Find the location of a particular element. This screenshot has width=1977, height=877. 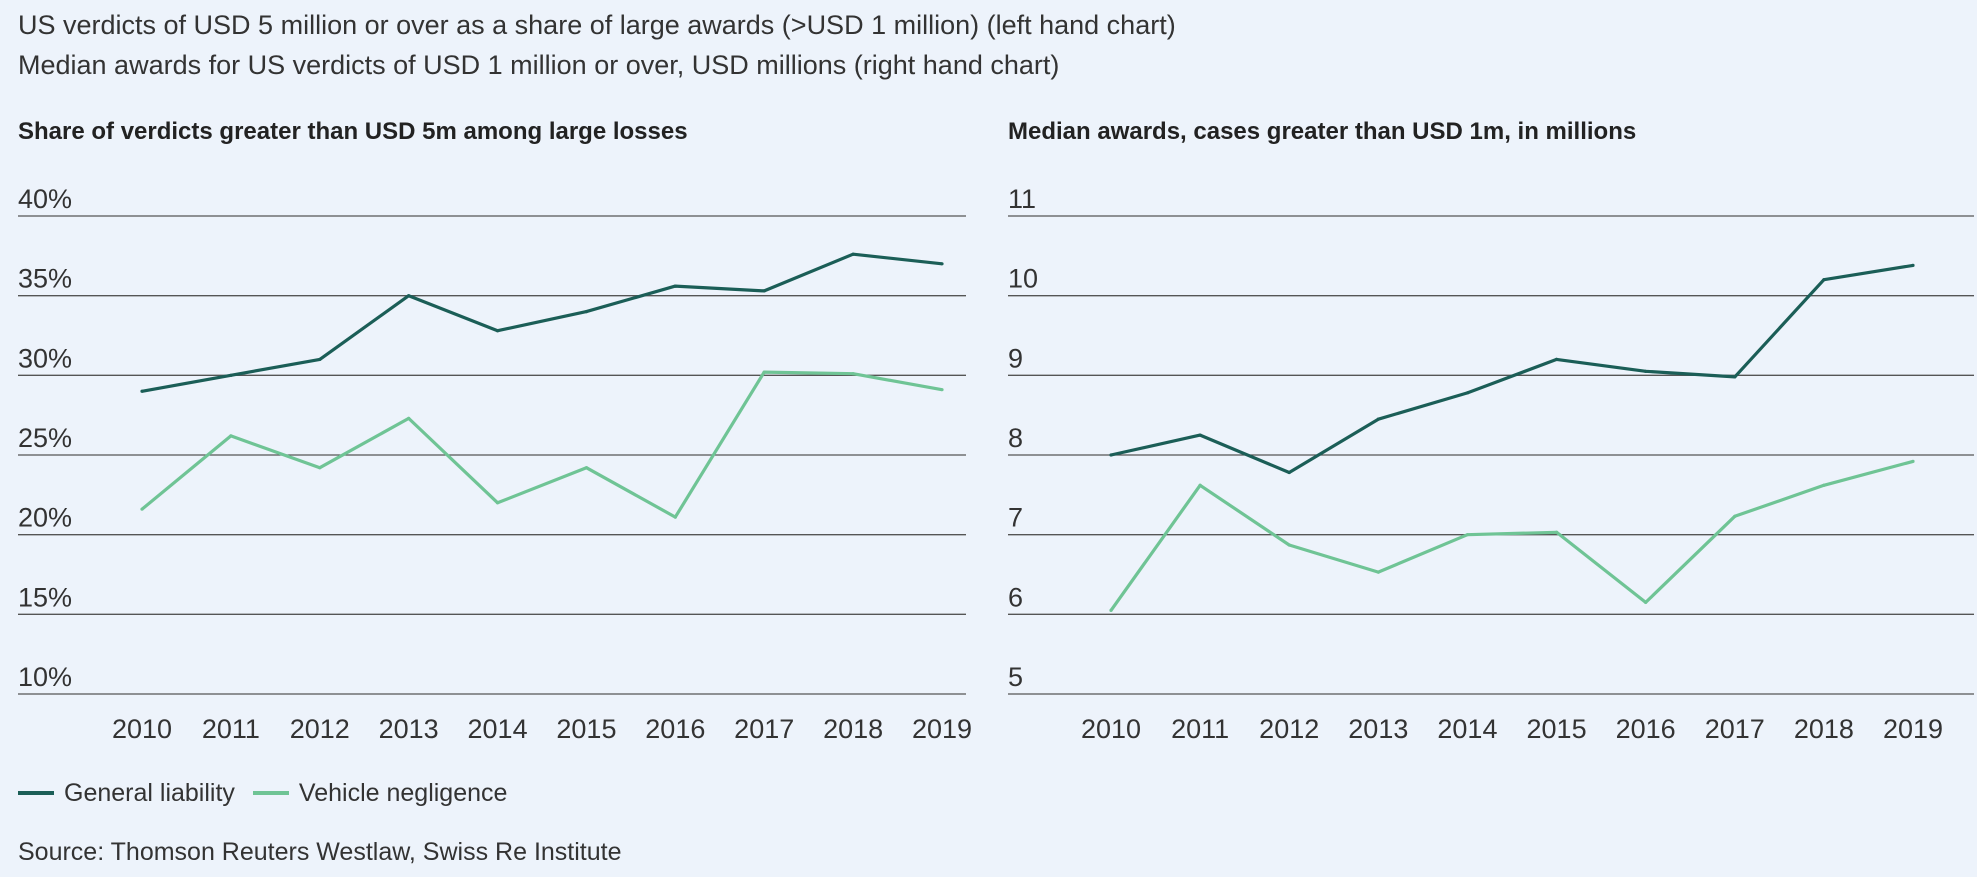

left-point-vehicle-negligence-2014 is located at coordinates (497, 503).